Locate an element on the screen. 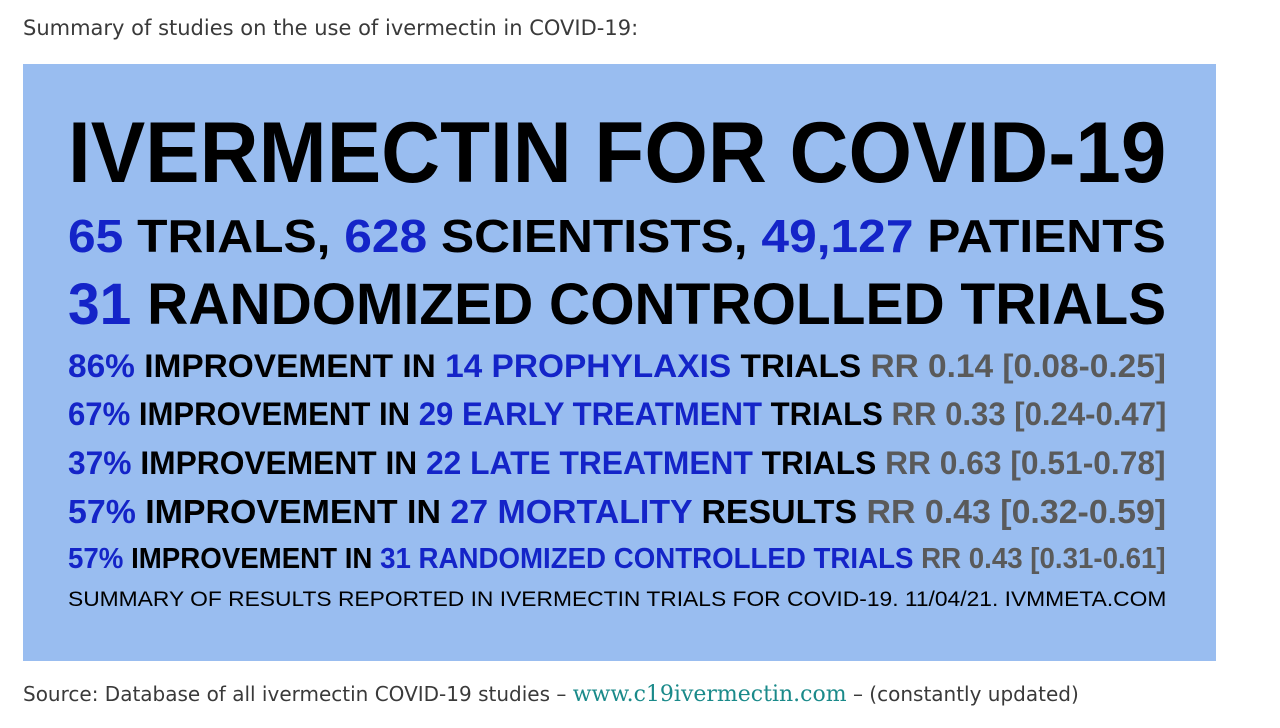 Image resolution: width=1280 pixels, height=728 pixels. stat-group: 29 EARLY TREATMENT is located at coordinates (590, 414).